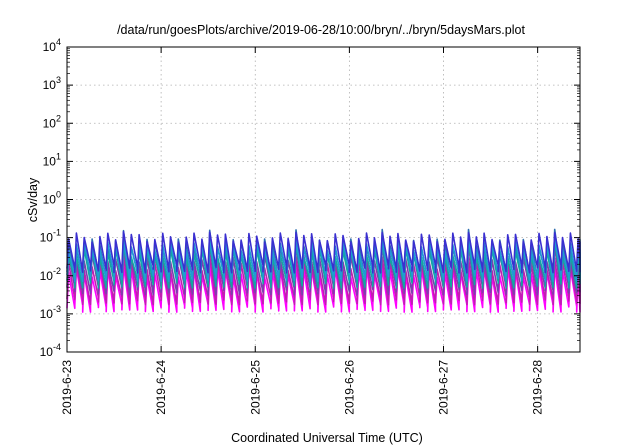 Image resolution: width=640 pixels, height=448 pixels. What do you see at coordinates (52, 83) in the screenshot?
I see `y-tick-label: 10³` at bounding box center [52, 83].